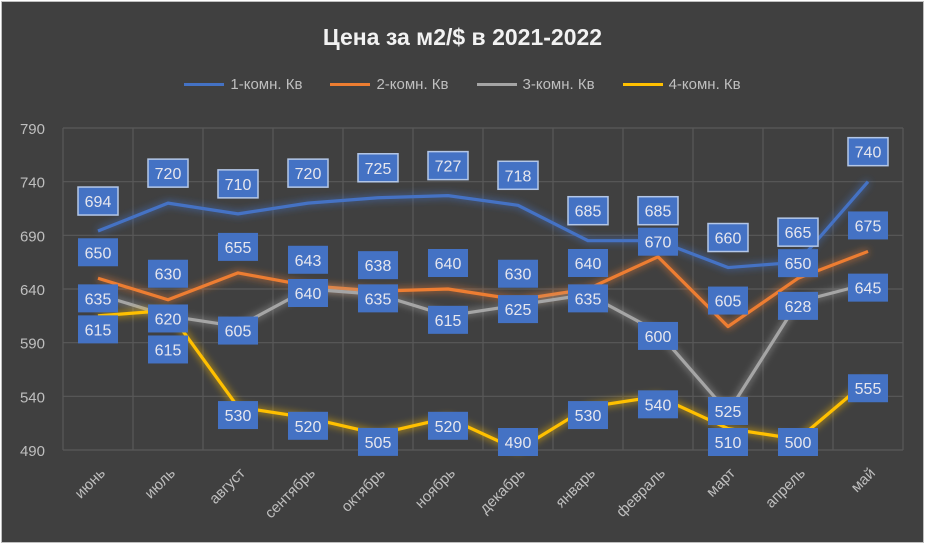 The height and width of the screenshot is (544, 925). I want to click on legend: 1-комн. Кв 2-комн. Кв 3-комн. Кв 4-комн. Кв, so click(462, 84).